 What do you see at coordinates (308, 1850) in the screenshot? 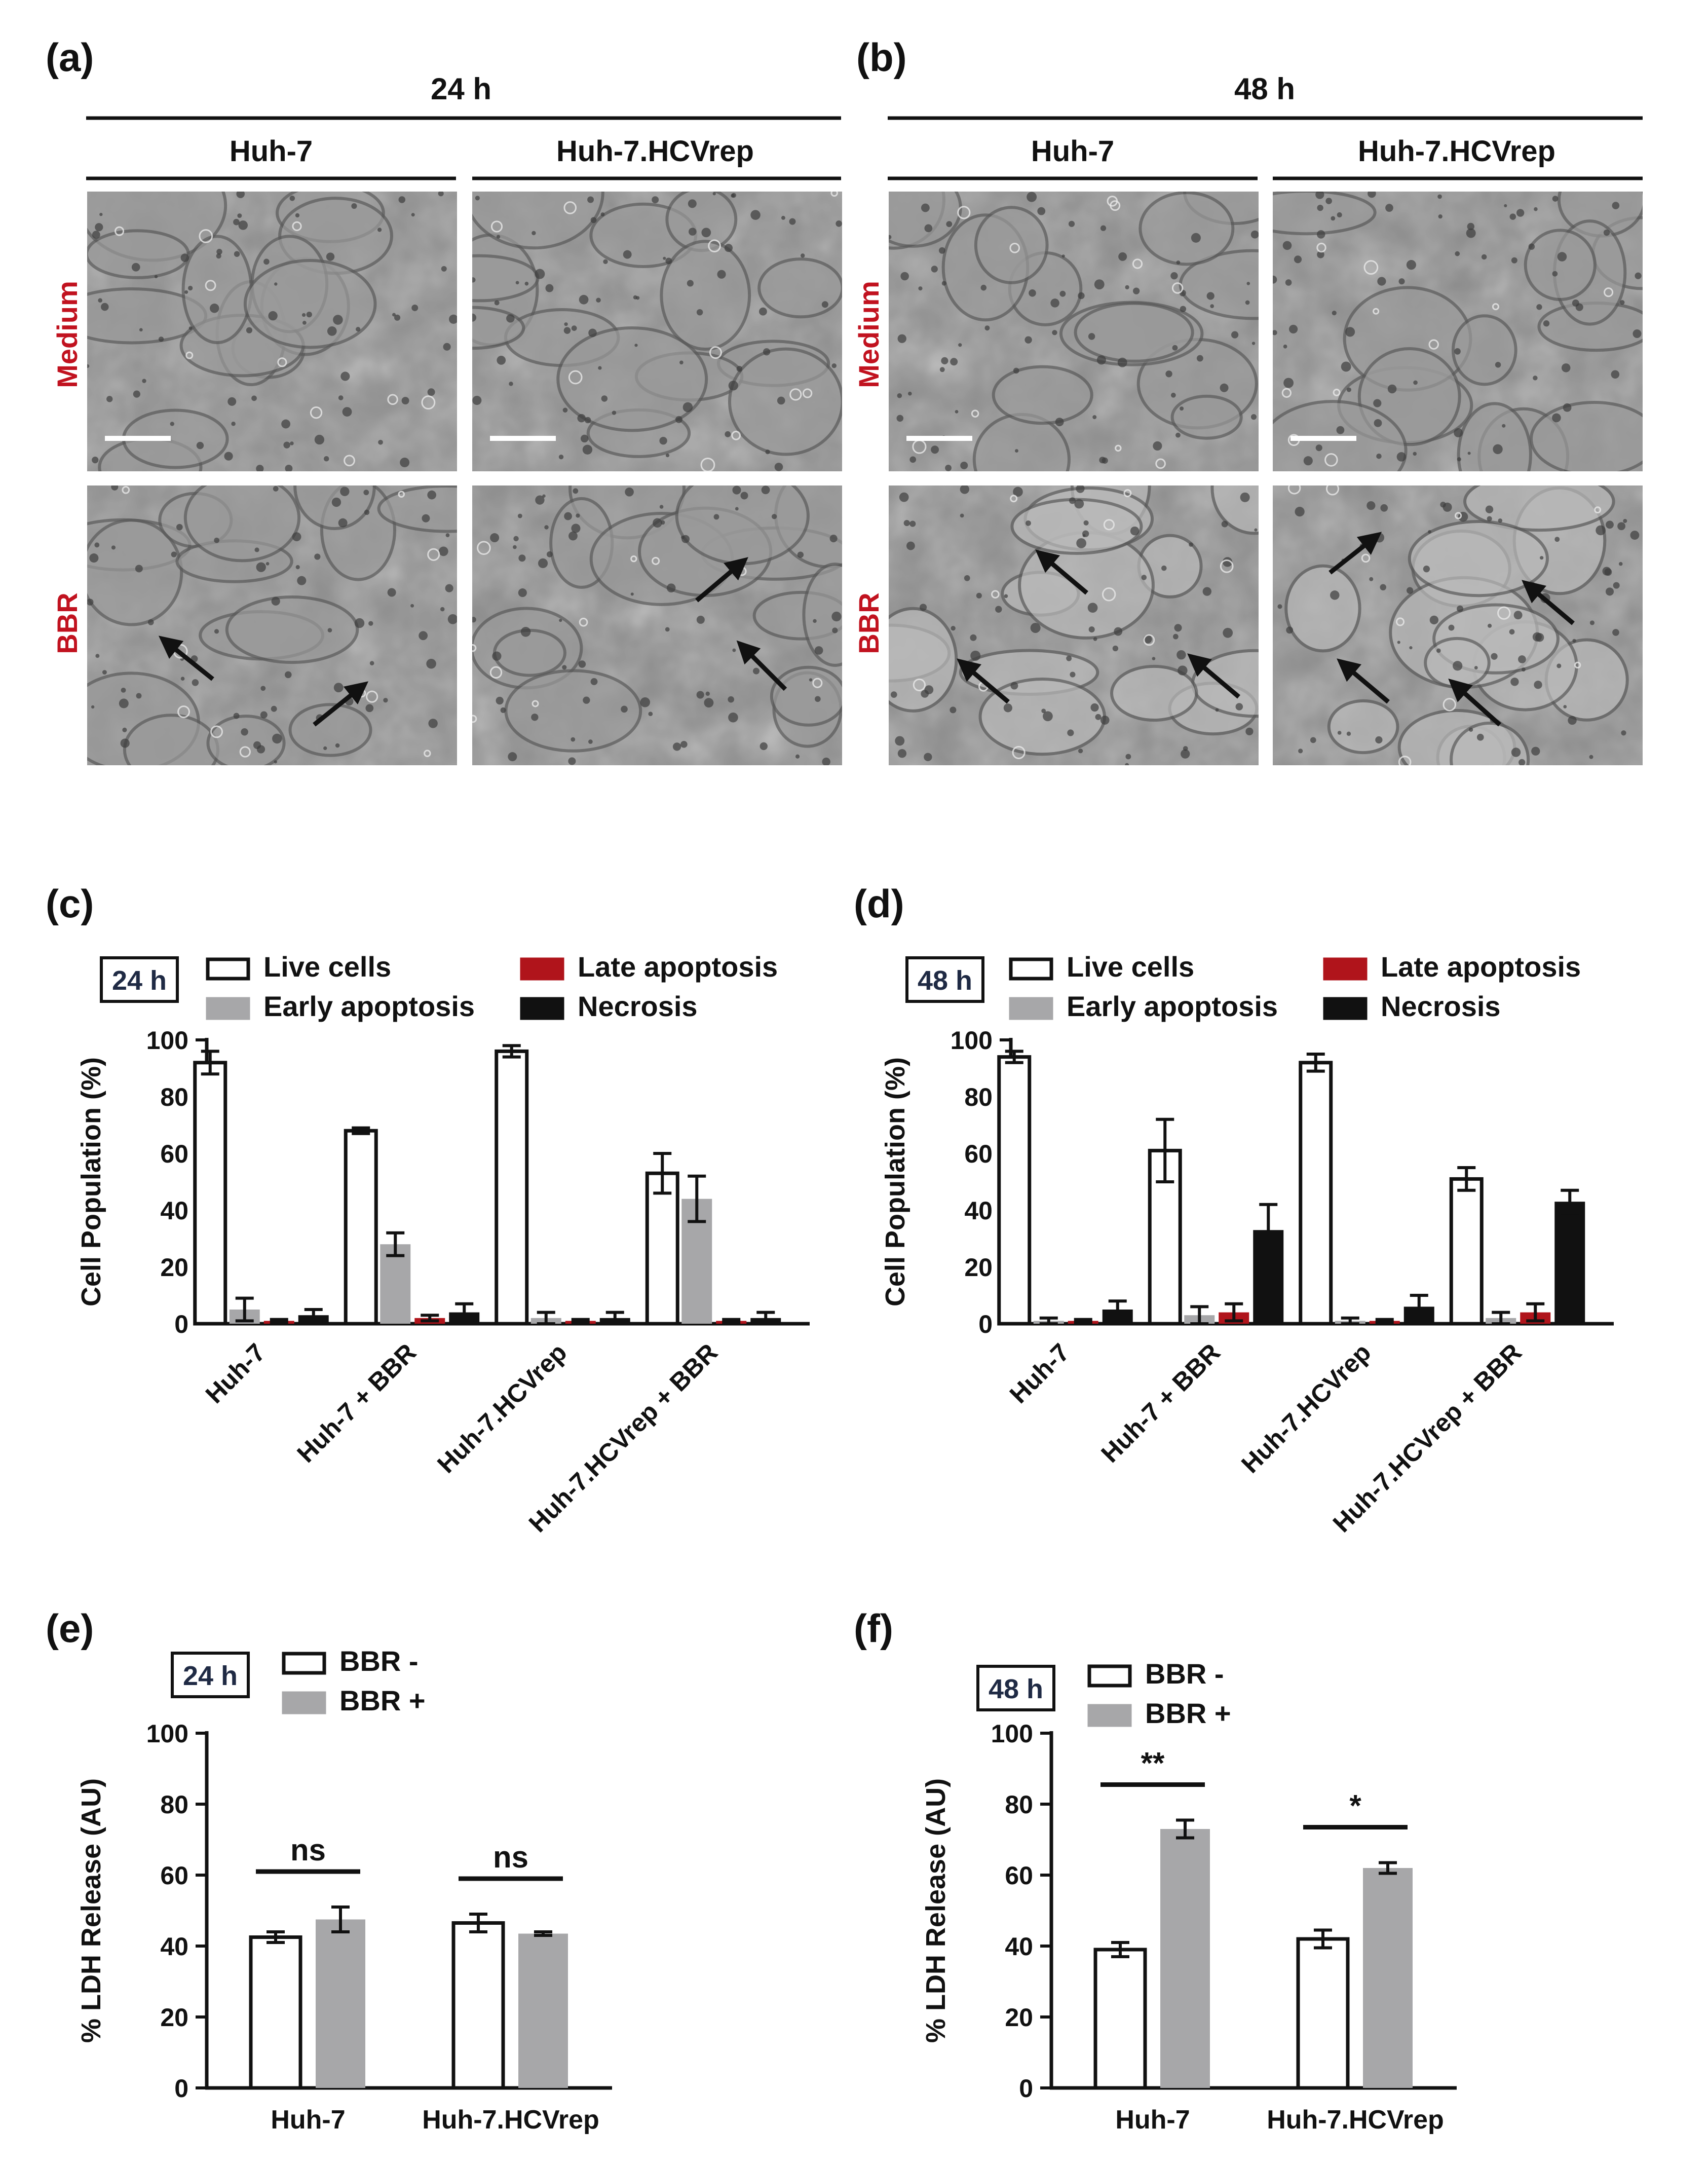
I see `significance-label: ns` at bounding box center [308, 1850].